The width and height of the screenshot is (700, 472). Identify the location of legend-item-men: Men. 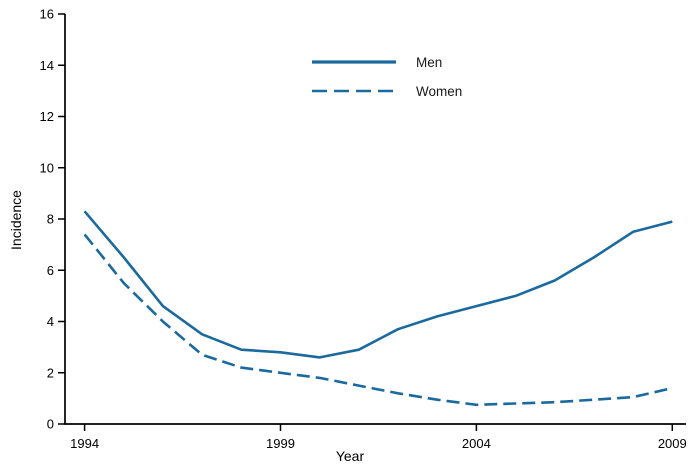
(386, 62).